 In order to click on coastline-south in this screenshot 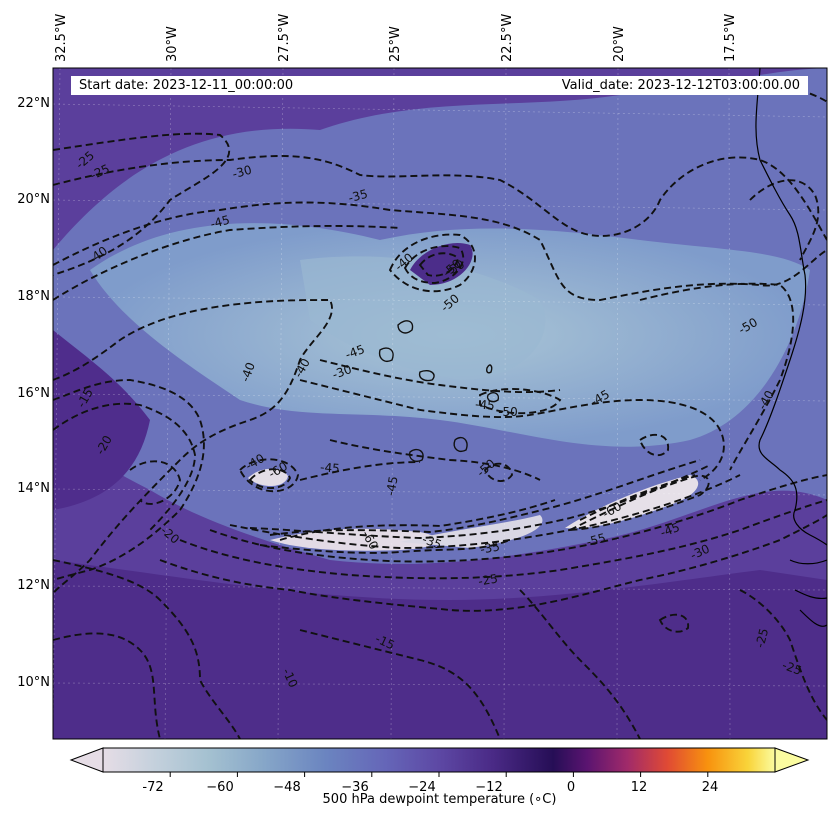, I will do `click(808, 593)`.